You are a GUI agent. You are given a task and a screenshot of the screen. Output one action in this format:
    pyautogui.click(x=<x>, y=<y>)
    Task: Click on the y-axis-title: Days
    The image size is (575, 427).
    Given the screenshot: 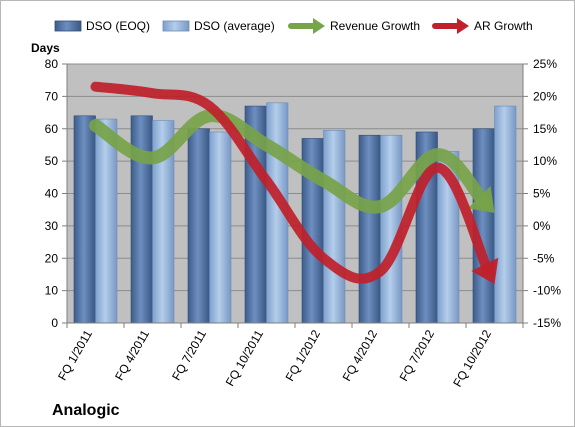 What is the action you would take?
    pyautogui.click(x=45, y=48)
    